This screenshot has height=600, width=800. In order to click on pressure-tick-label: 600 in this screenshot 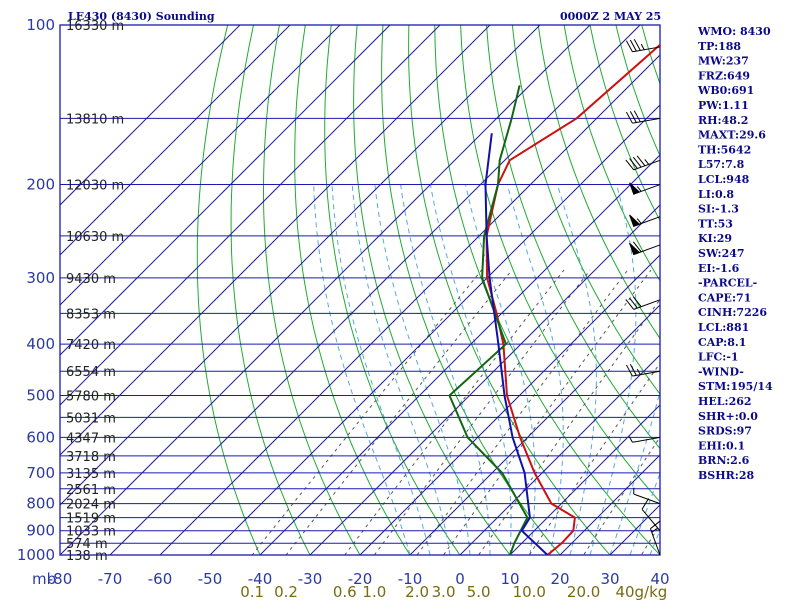, I will do `click(40, 437)`.